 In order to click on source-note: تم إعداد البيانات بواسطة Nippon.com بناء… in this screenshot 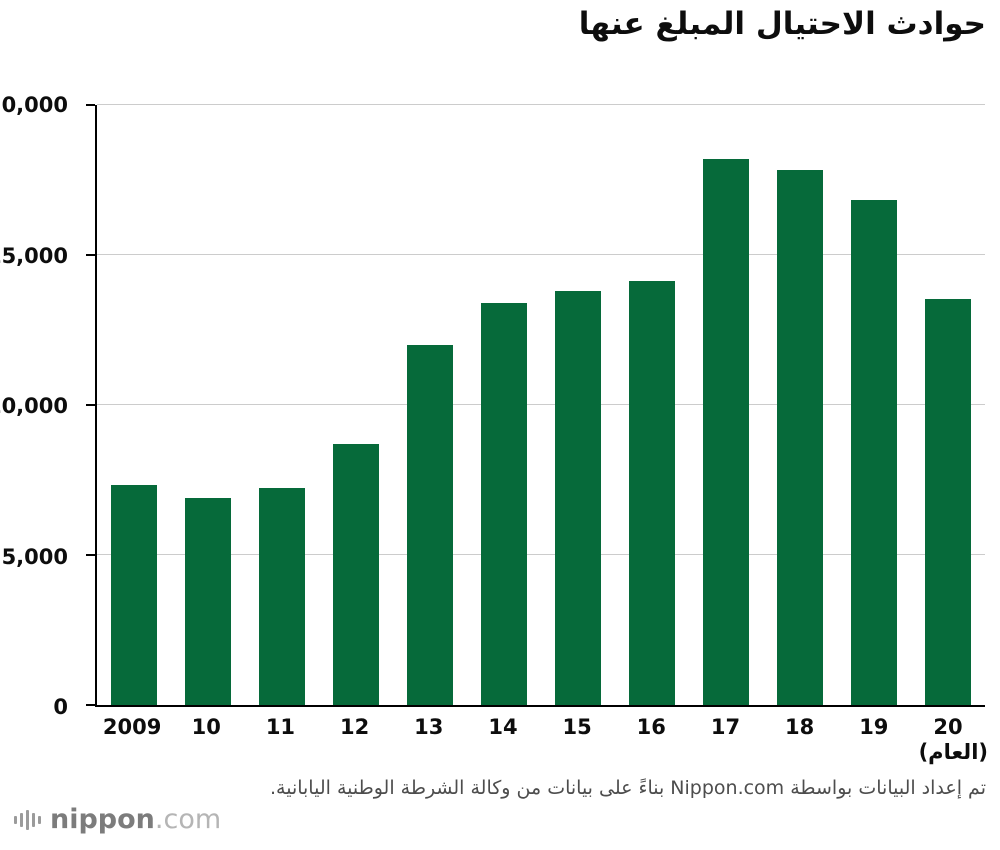, I will do `click(627, 788)`.